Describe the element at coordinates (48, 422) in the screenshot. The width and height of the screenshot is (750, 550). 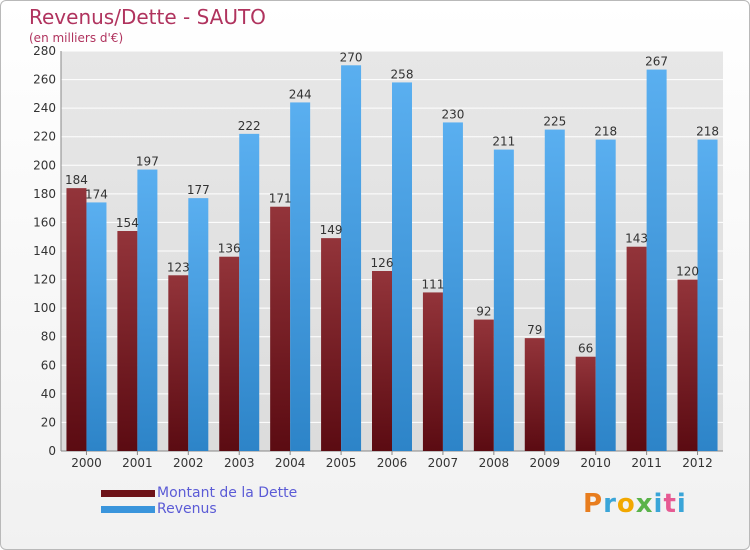
I see `y-tick-label: 20` at that location.